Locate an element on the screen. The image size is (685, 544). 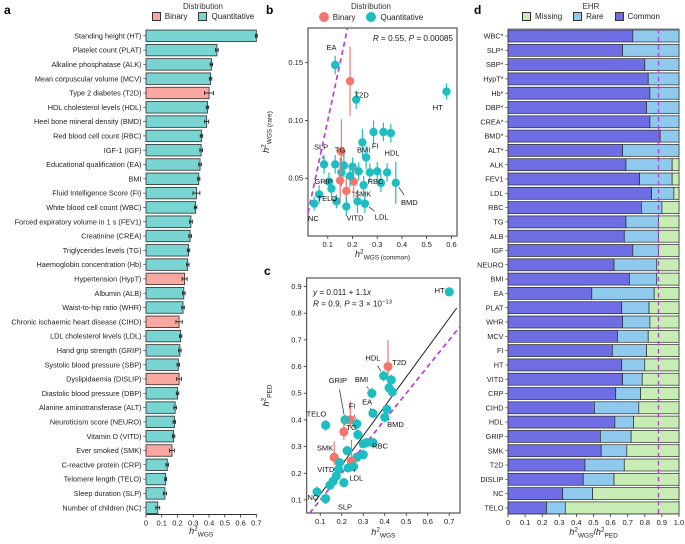
panel-c-letter: c is located at coordinates (267, 271).